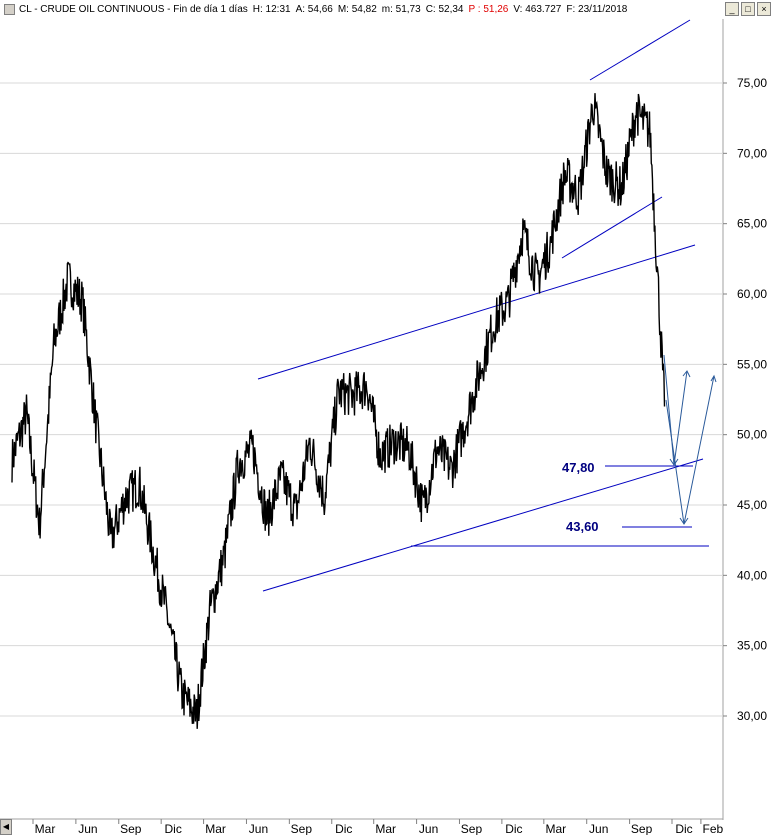 Image resolution: width=771 pixels, height=835 pixels. Describe the element at coordinates (314, 9) in the screenshot. I see `open-readout: A: 54,66` at that location.